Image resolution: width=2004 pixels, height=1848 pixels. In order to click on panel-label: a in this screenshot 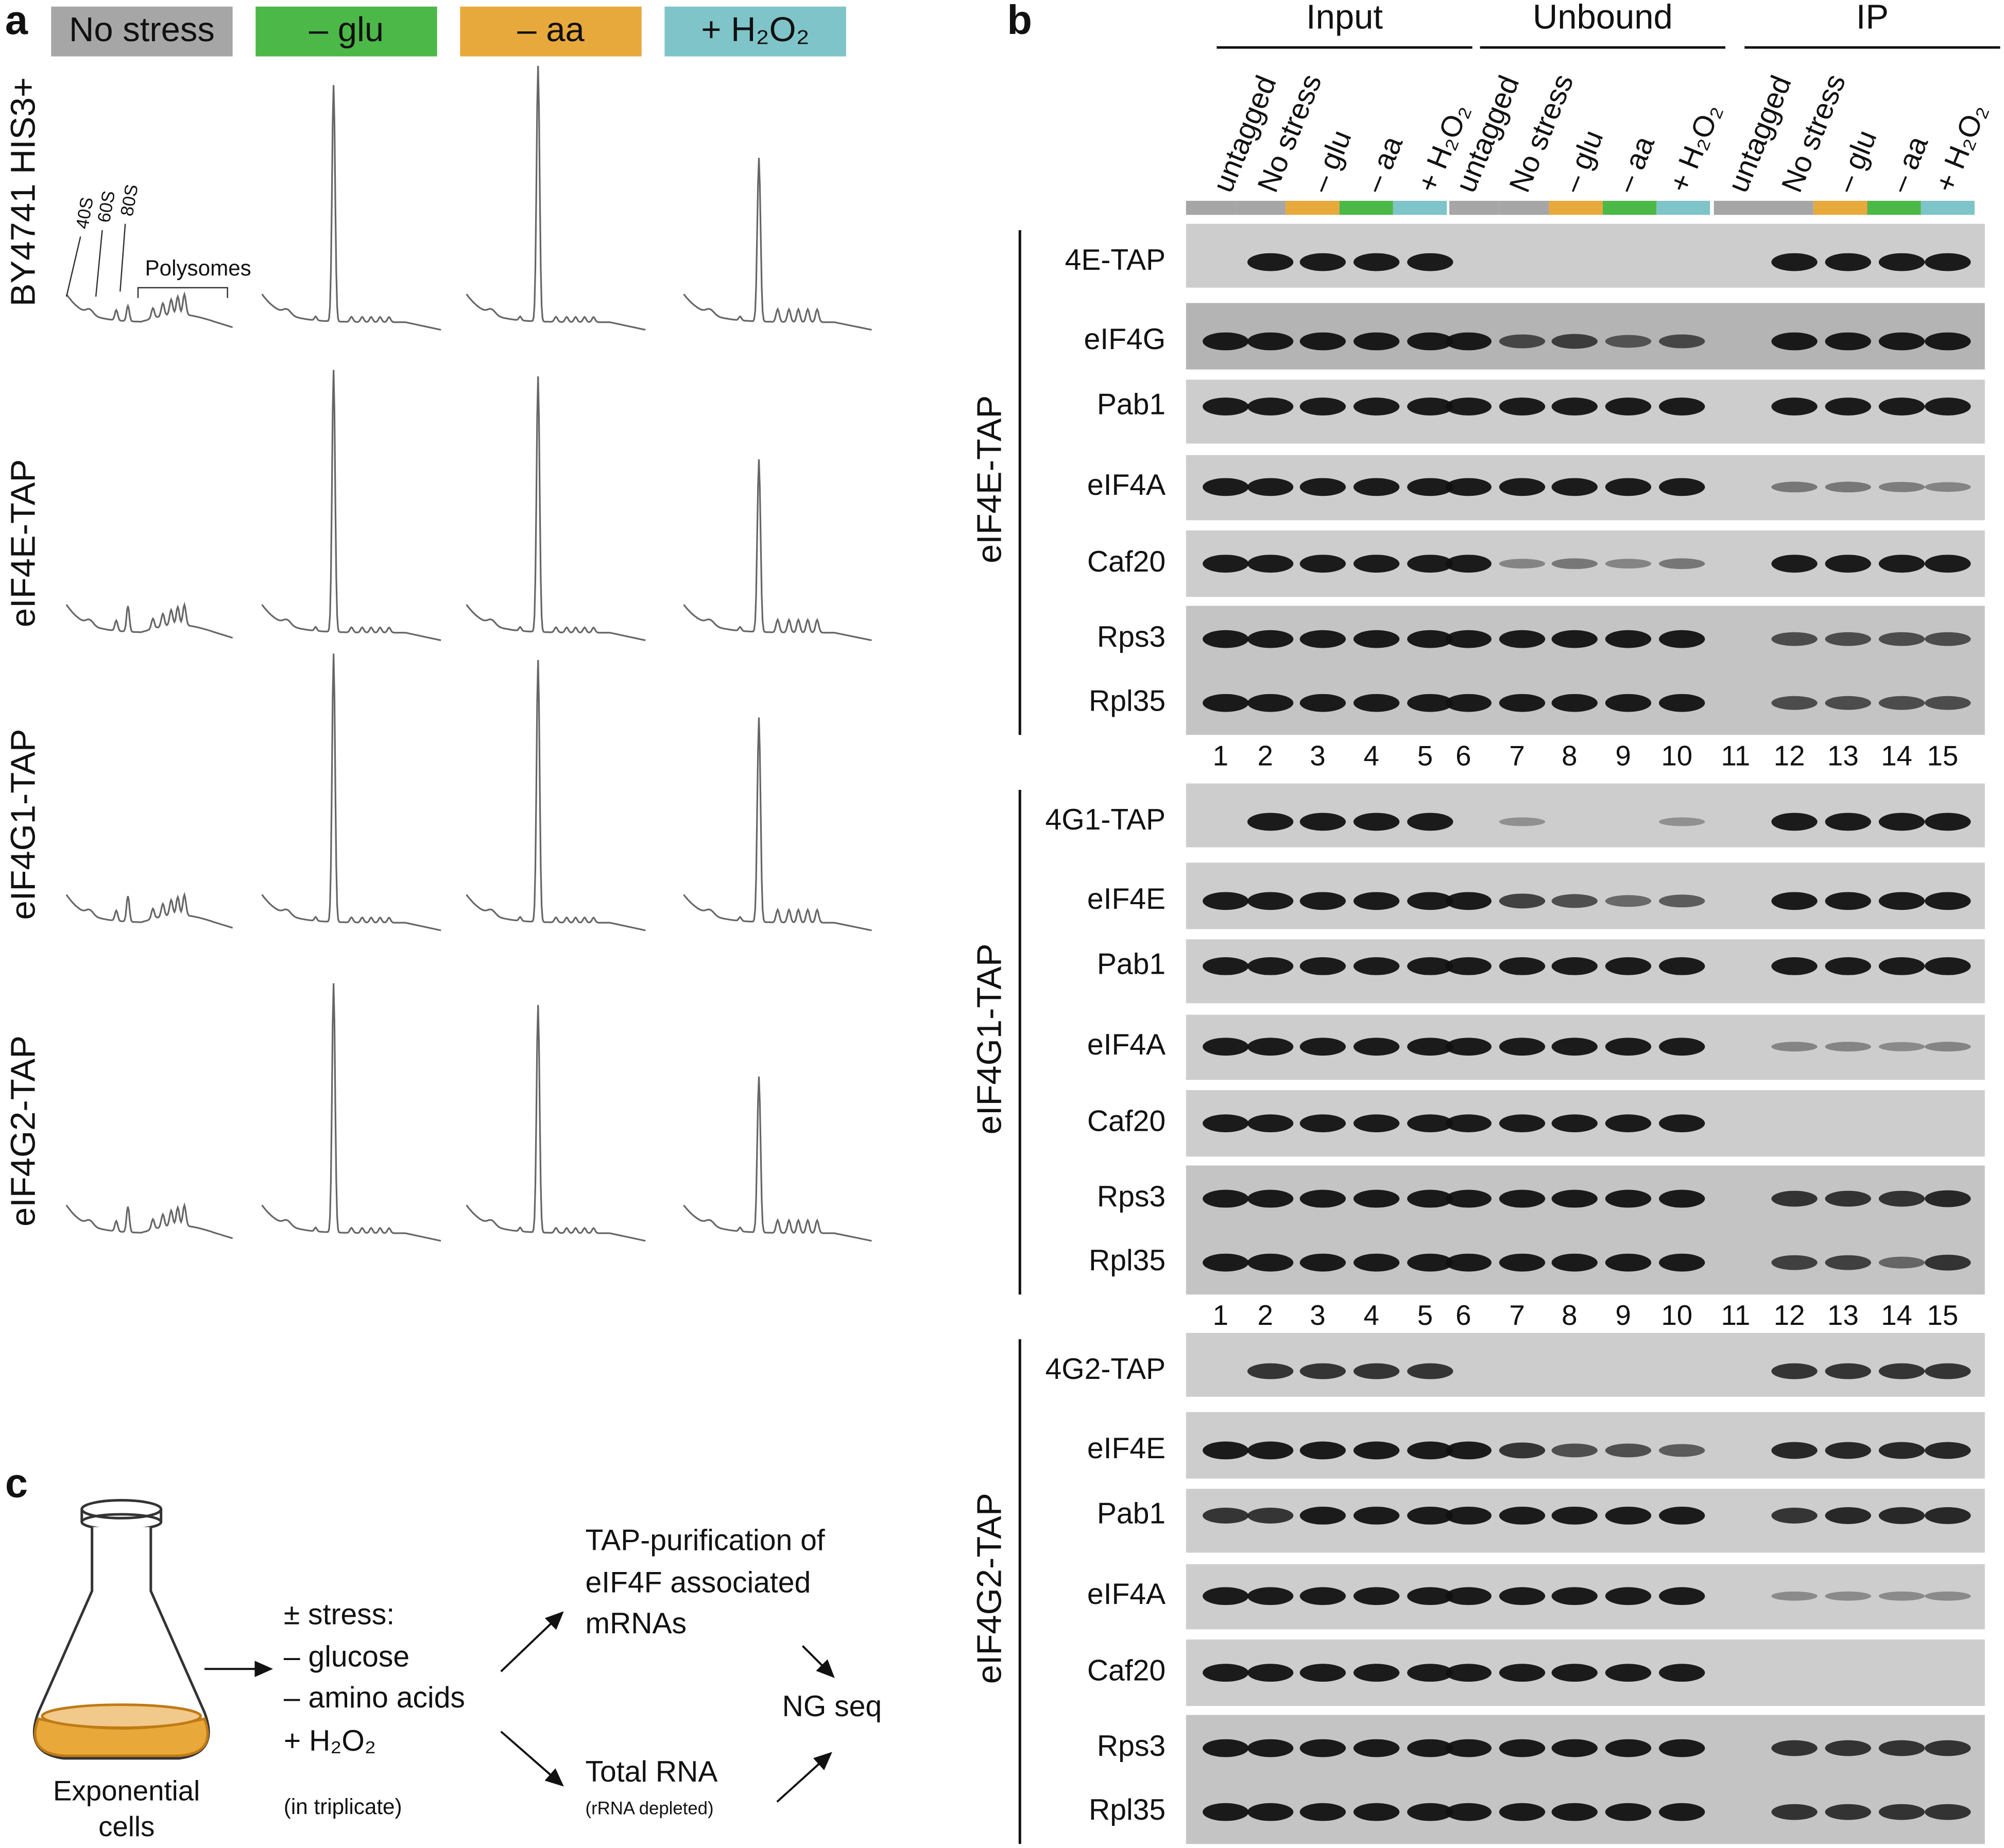, I will do `click(16, 21)`.